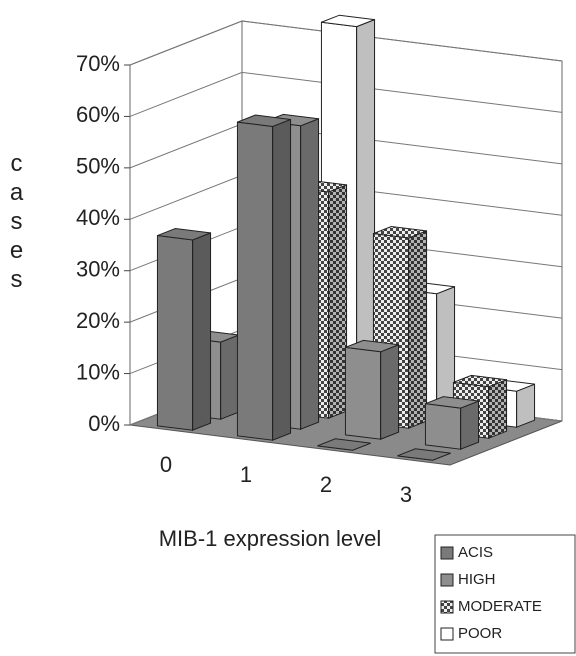 This screenshot has width=576, height=656. I want to click on legend-label: MODERATE, so click(500, 606).